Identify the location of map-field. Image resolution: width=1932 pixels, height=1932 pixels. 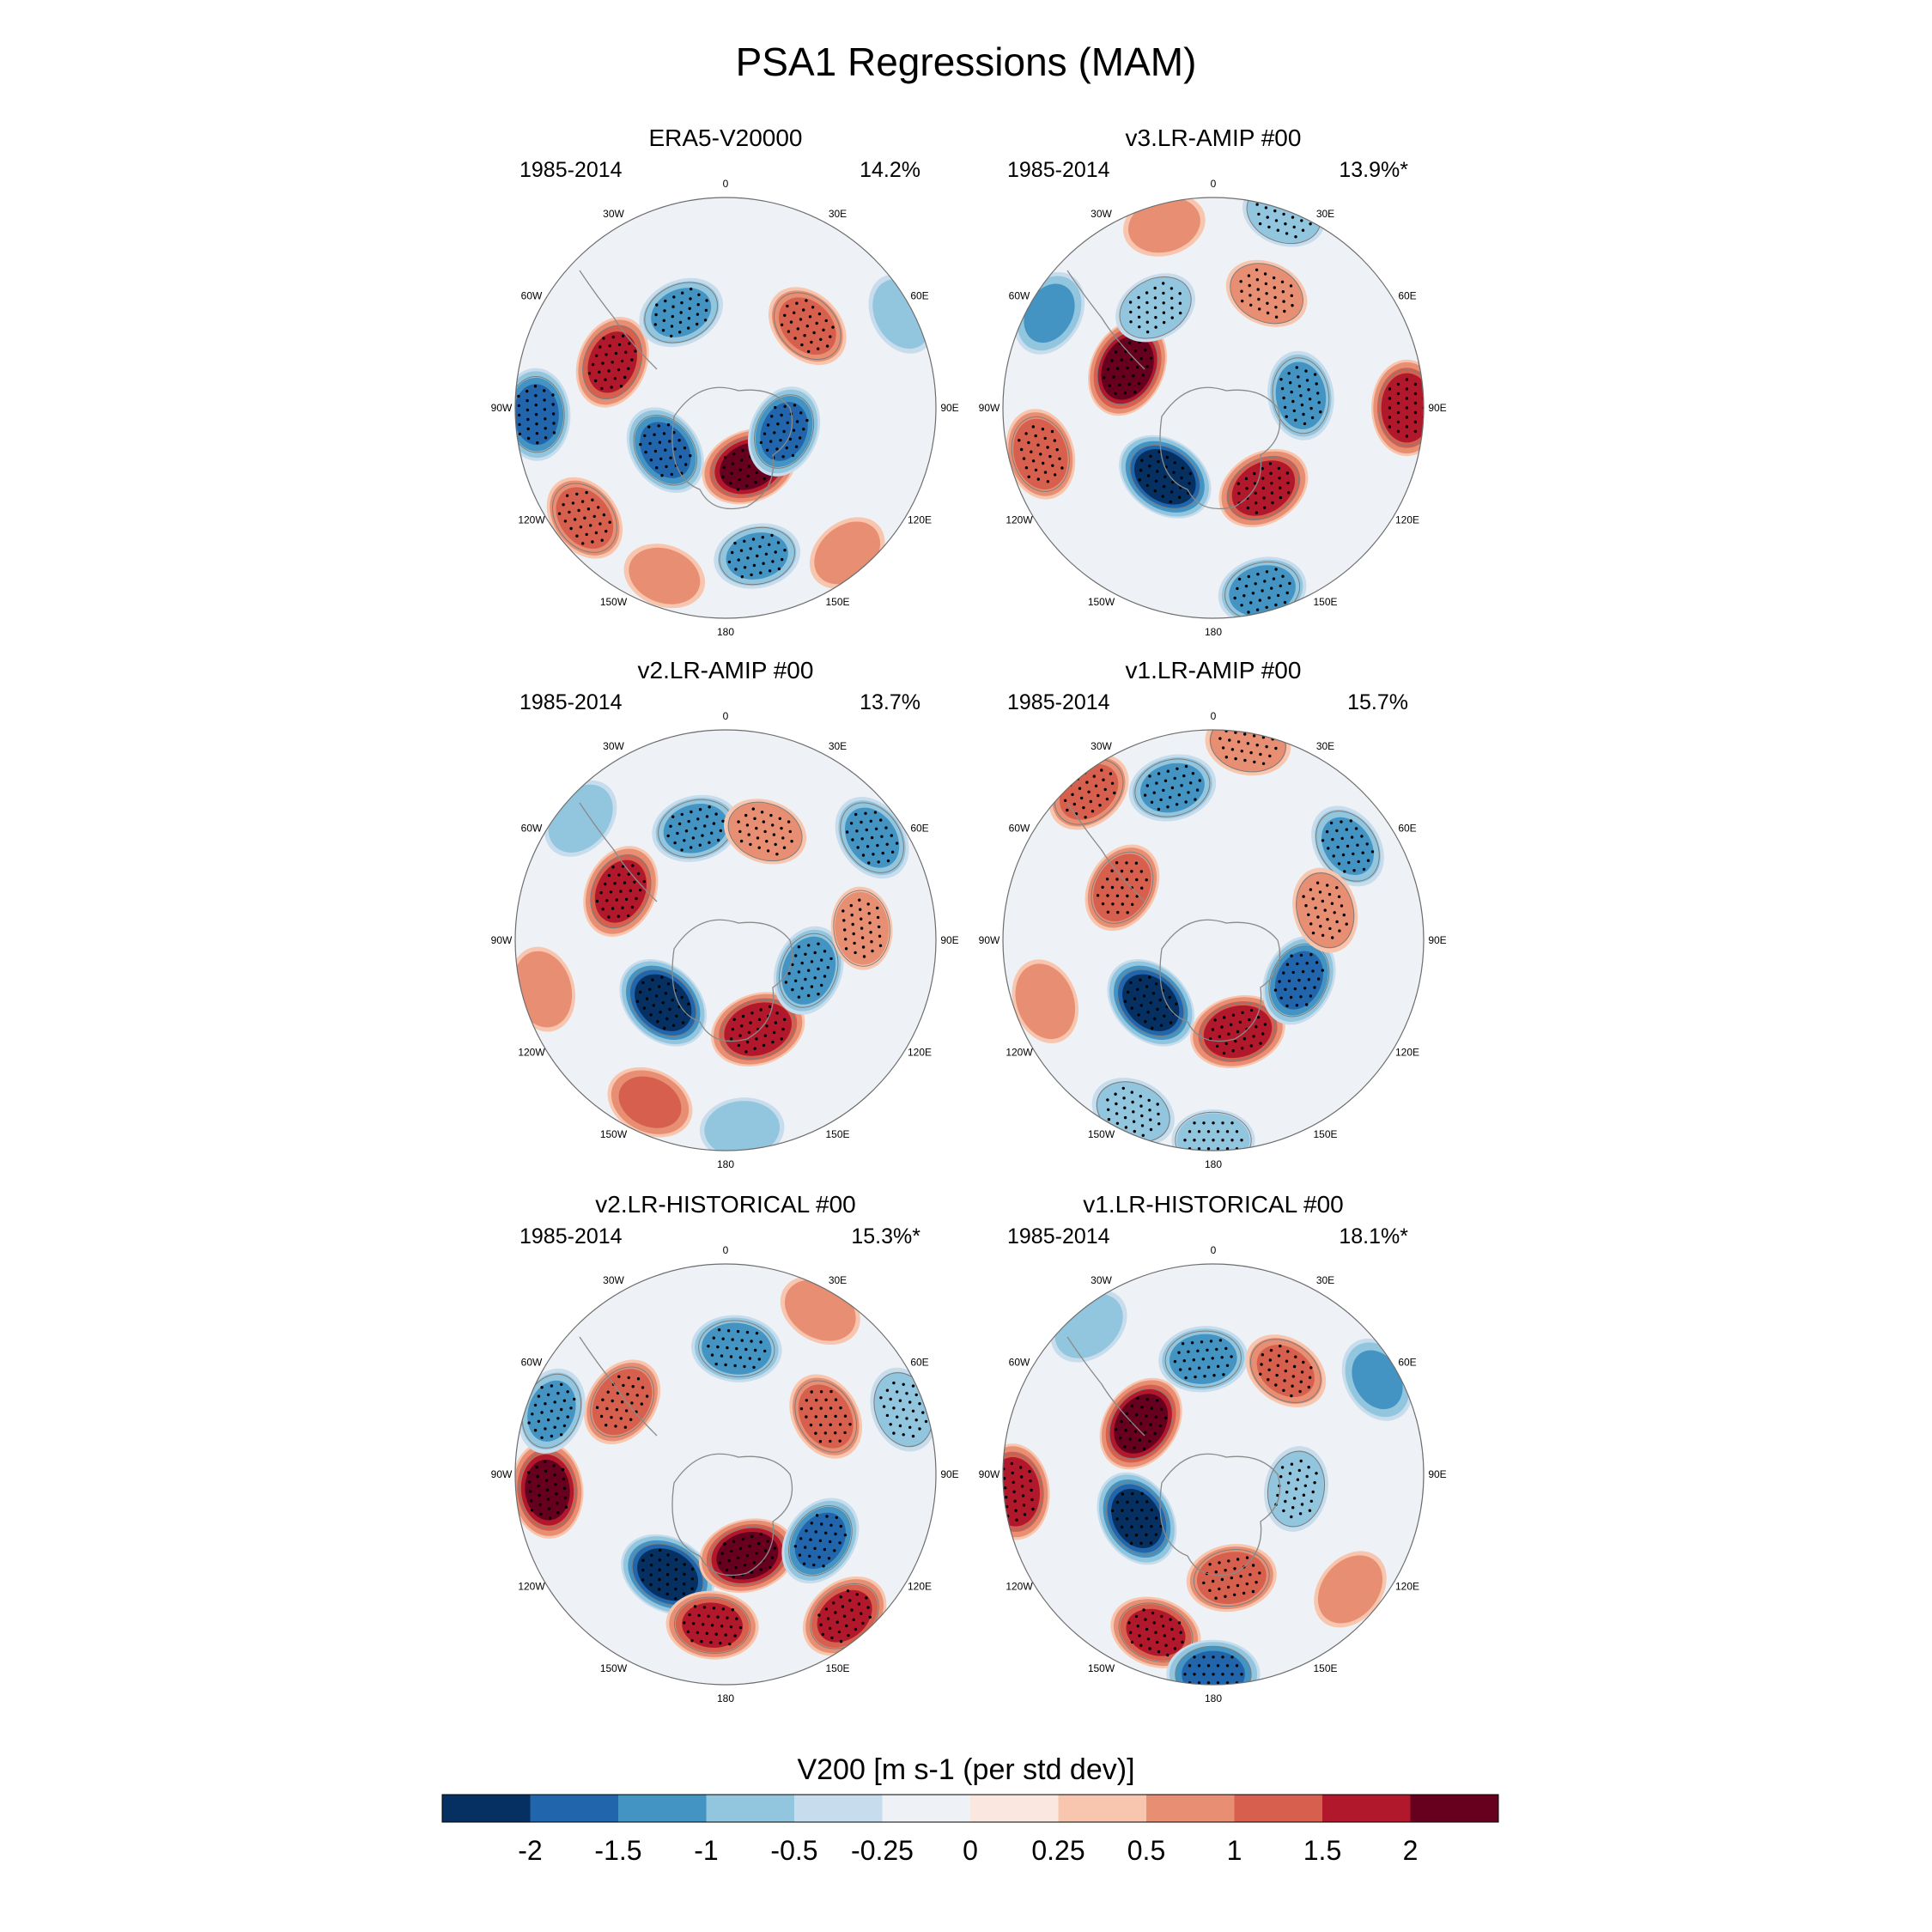
(726, 1474).